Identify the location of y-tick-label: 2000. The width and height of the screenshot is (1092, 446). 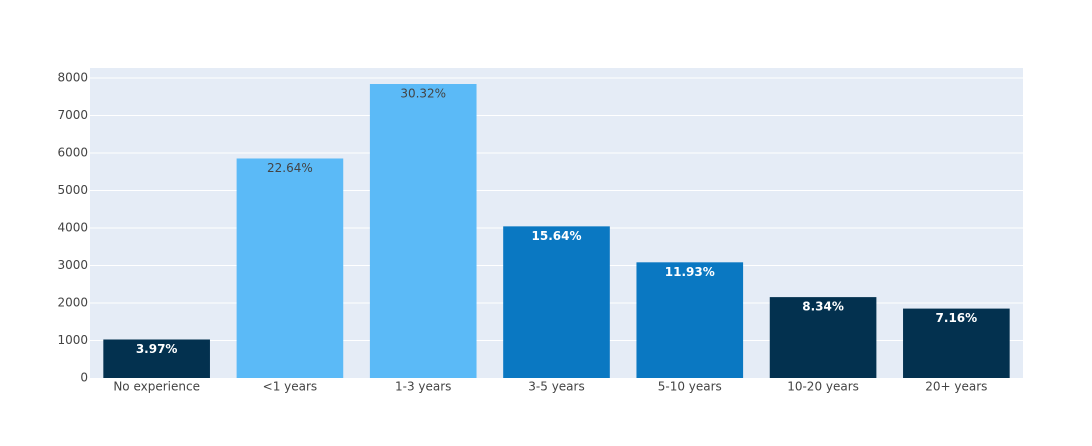
(72, 303).